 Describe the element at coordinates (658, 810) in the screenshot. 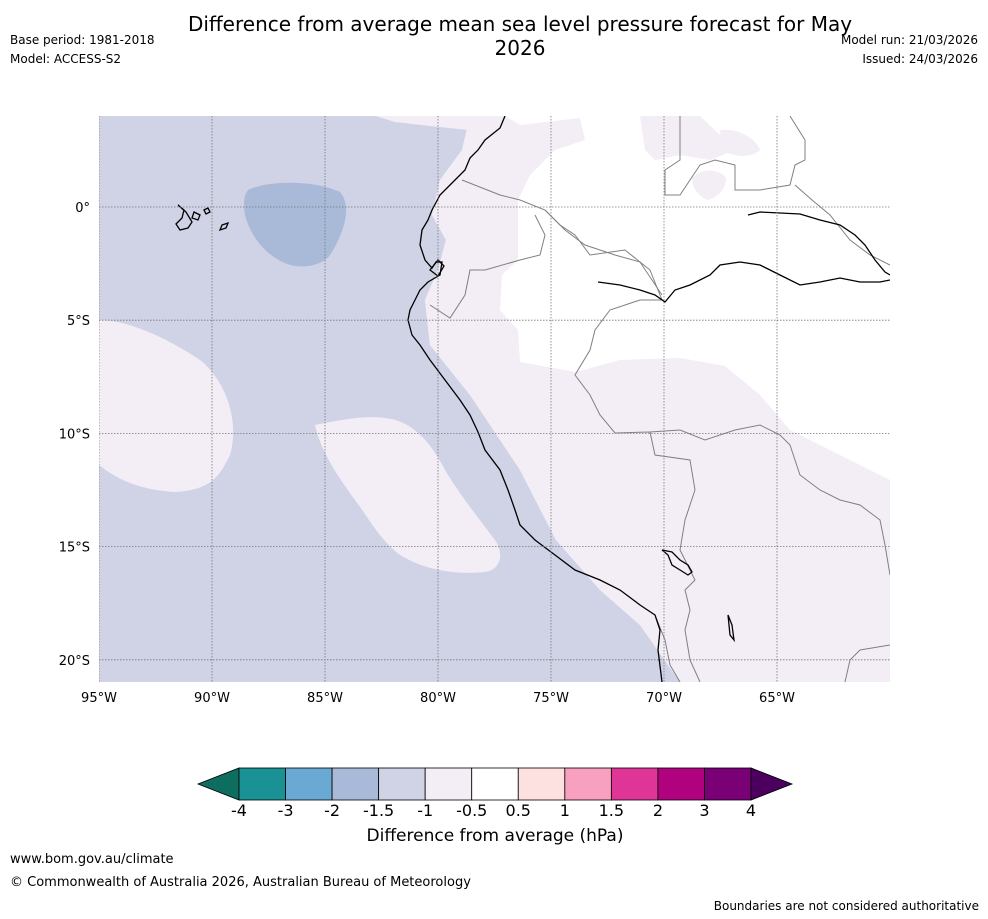

I see `colorbar-tick-label: 2` at that location.